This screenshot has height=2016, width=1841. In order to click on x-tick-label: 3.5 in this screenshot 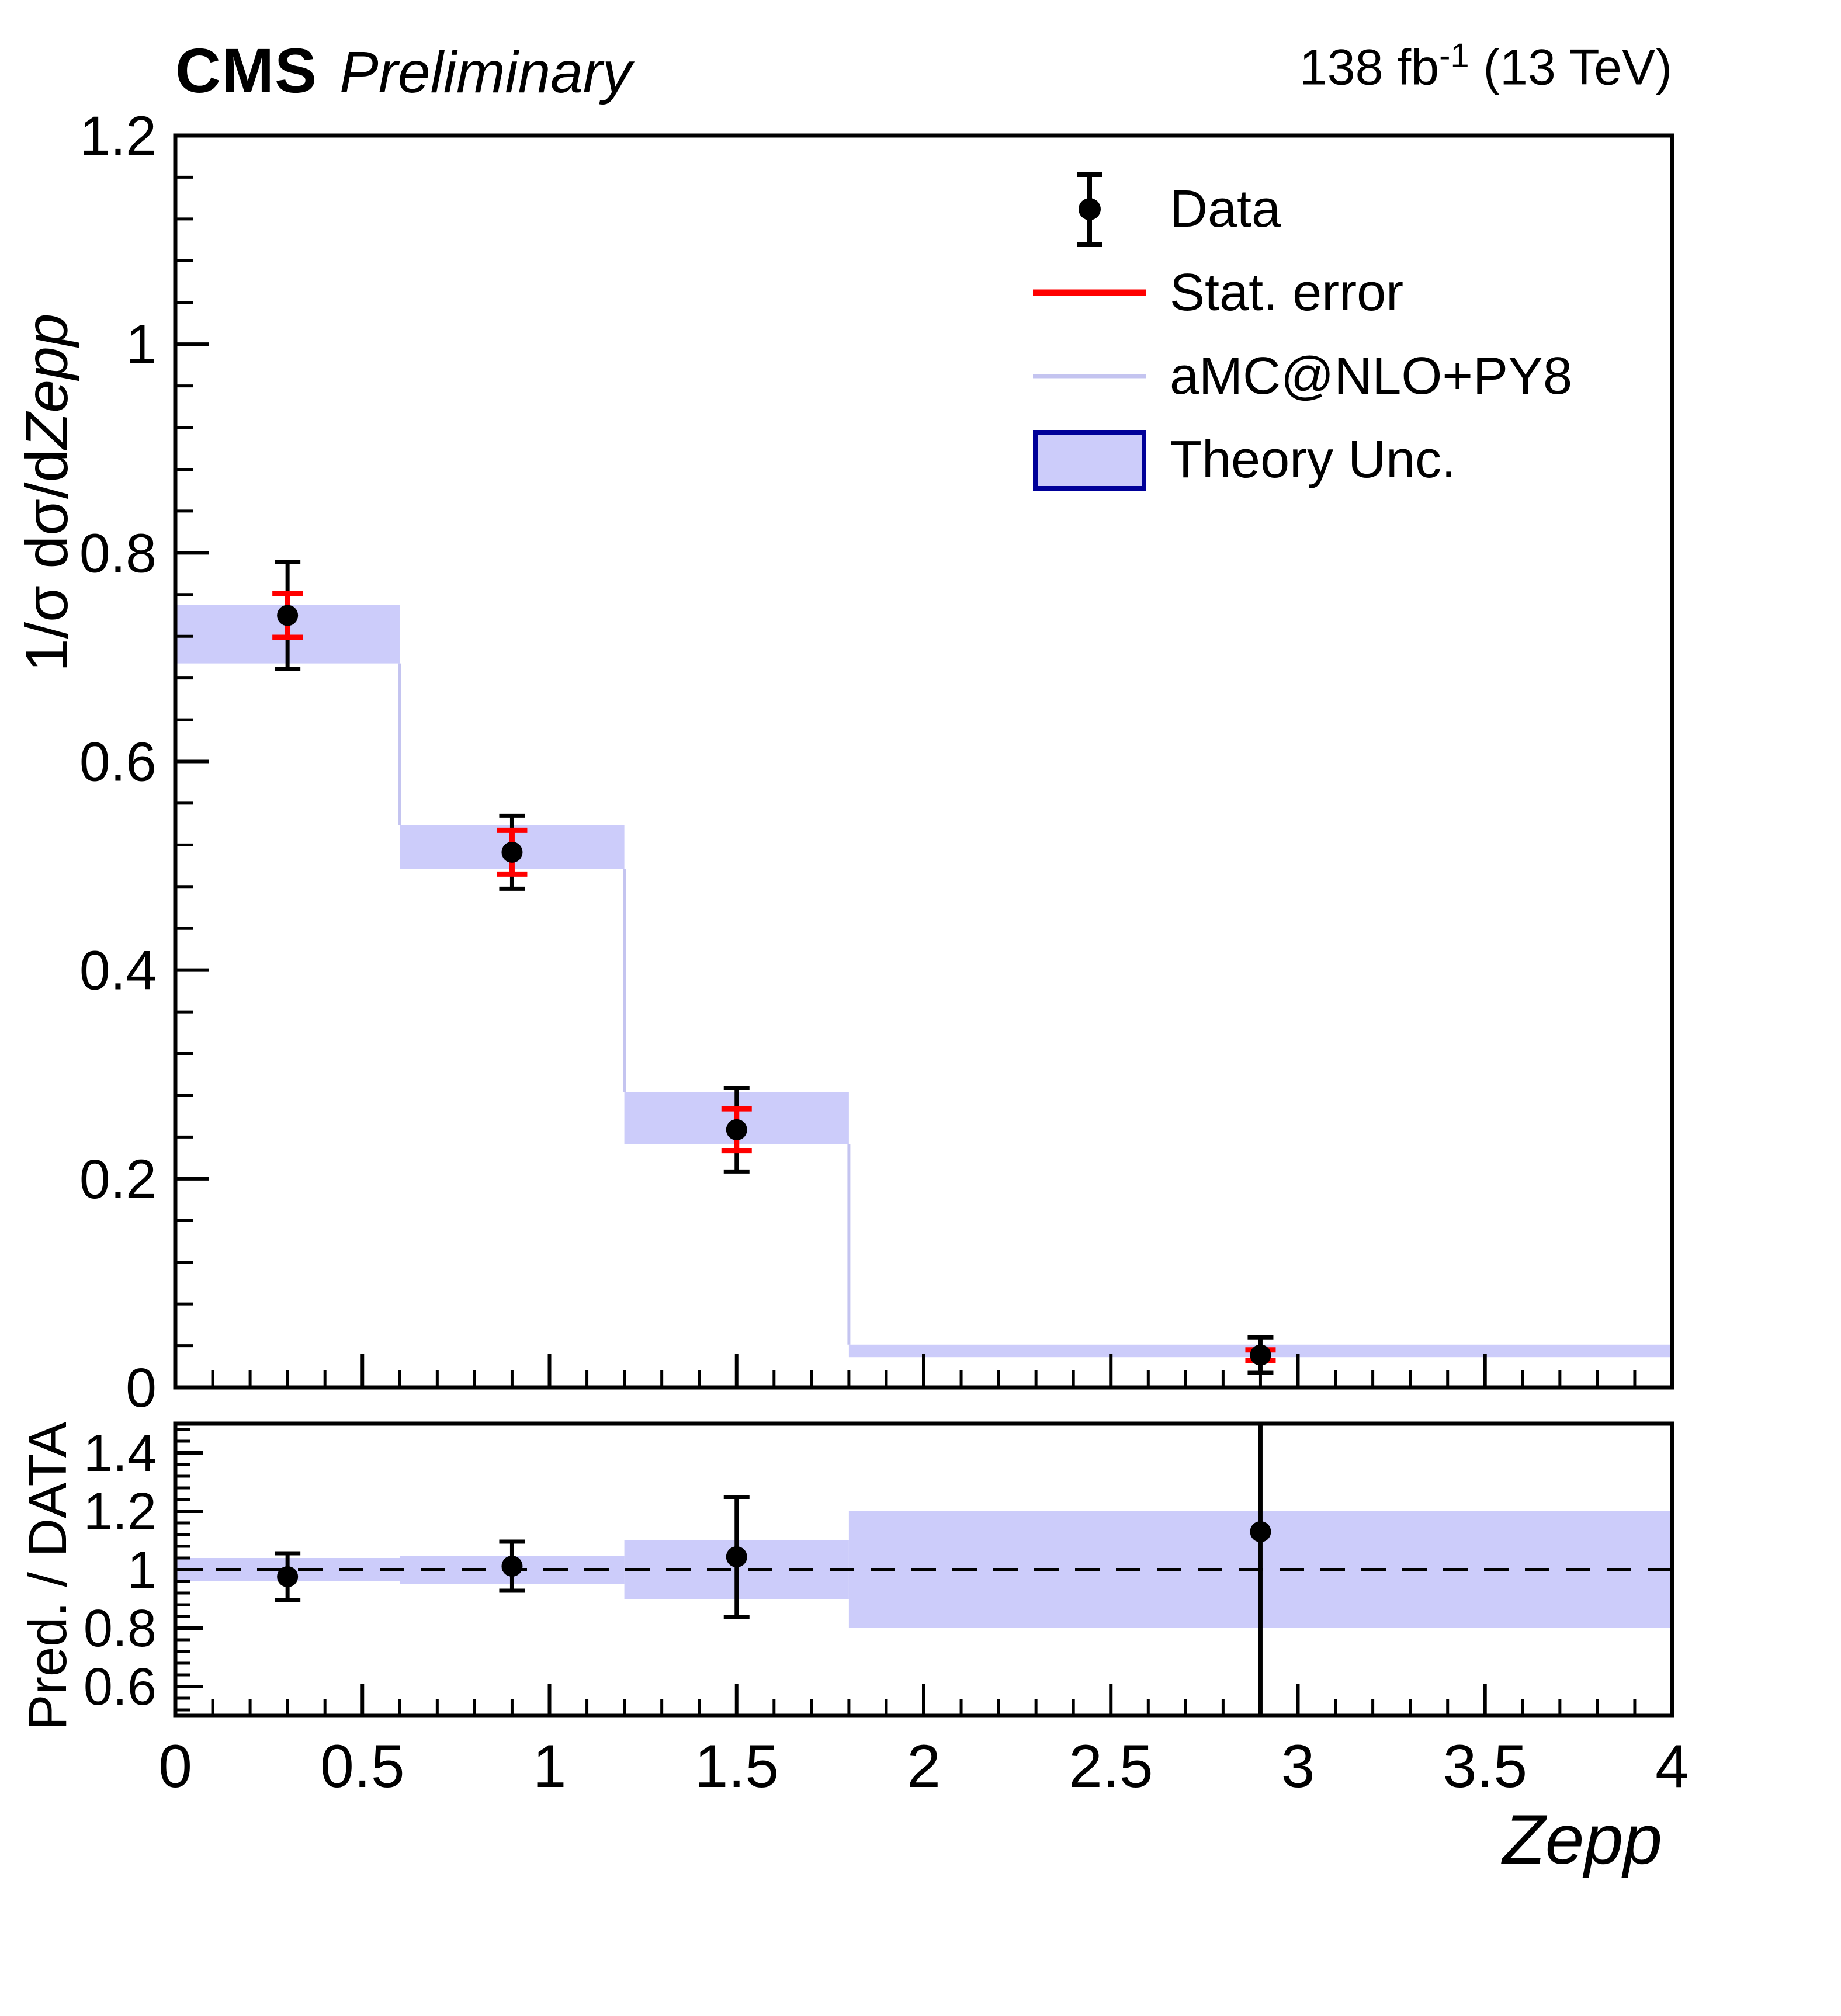, I will do `click(1485, 1767)`.